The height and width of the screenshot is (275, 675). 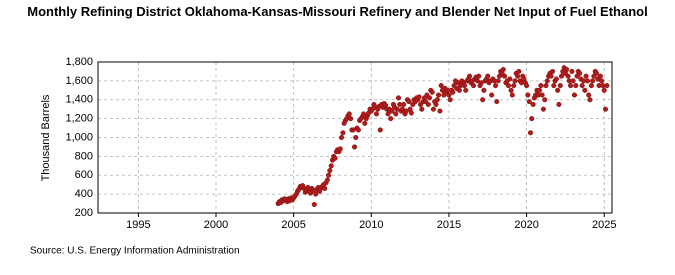 What do you see at coordinates (138, 225) in the screenshot?
I see `x-tick-label: 1995` at bounding box center [138, 225].